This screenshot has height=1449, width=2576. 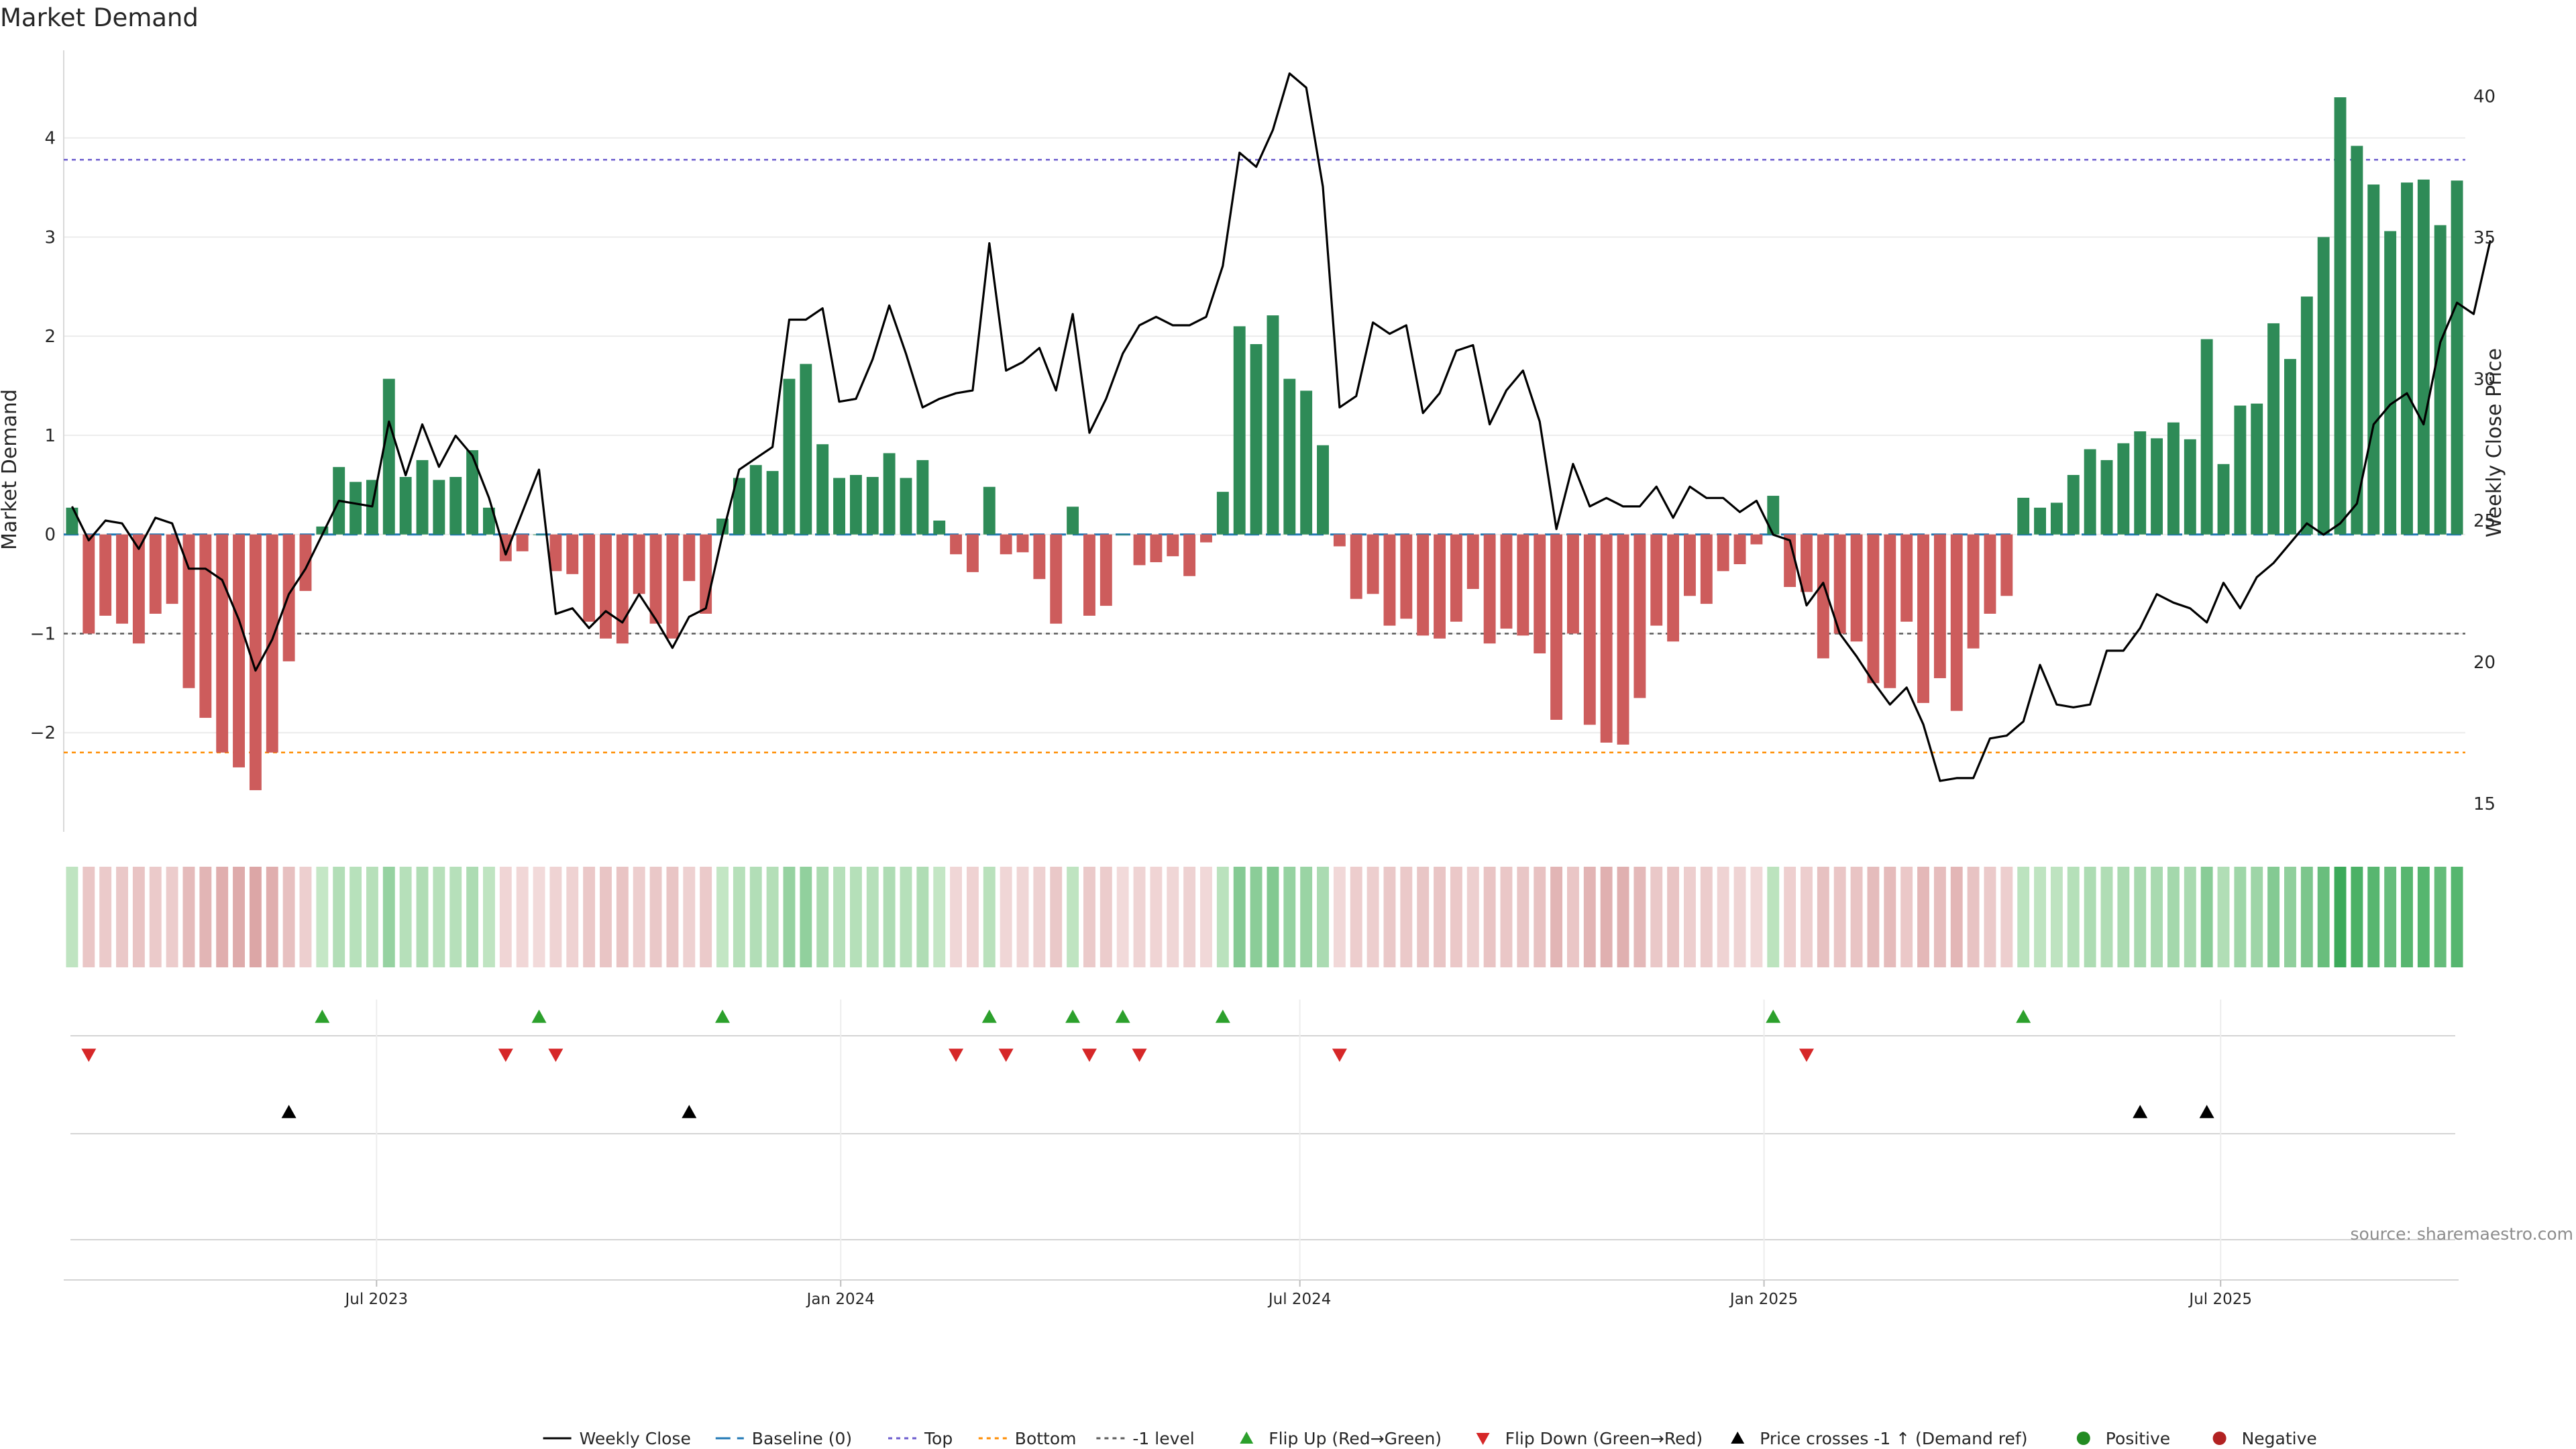 What do you see at coordinates (2279, 1438) in the screenshot?
I see `legend-label: Negative` at bounding box center [2279, 1438].